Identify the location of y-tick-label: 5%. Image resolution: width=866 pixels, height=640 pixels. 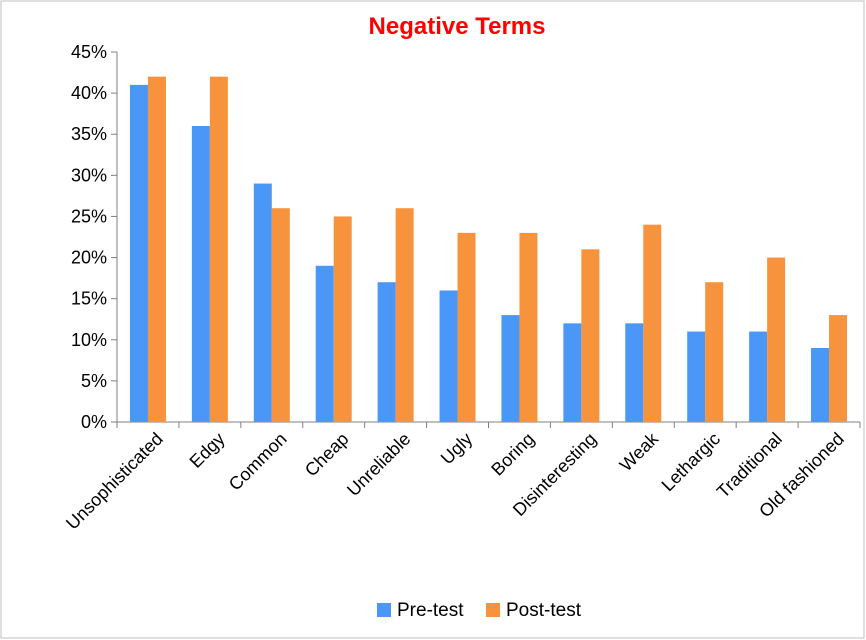
(94, 381).